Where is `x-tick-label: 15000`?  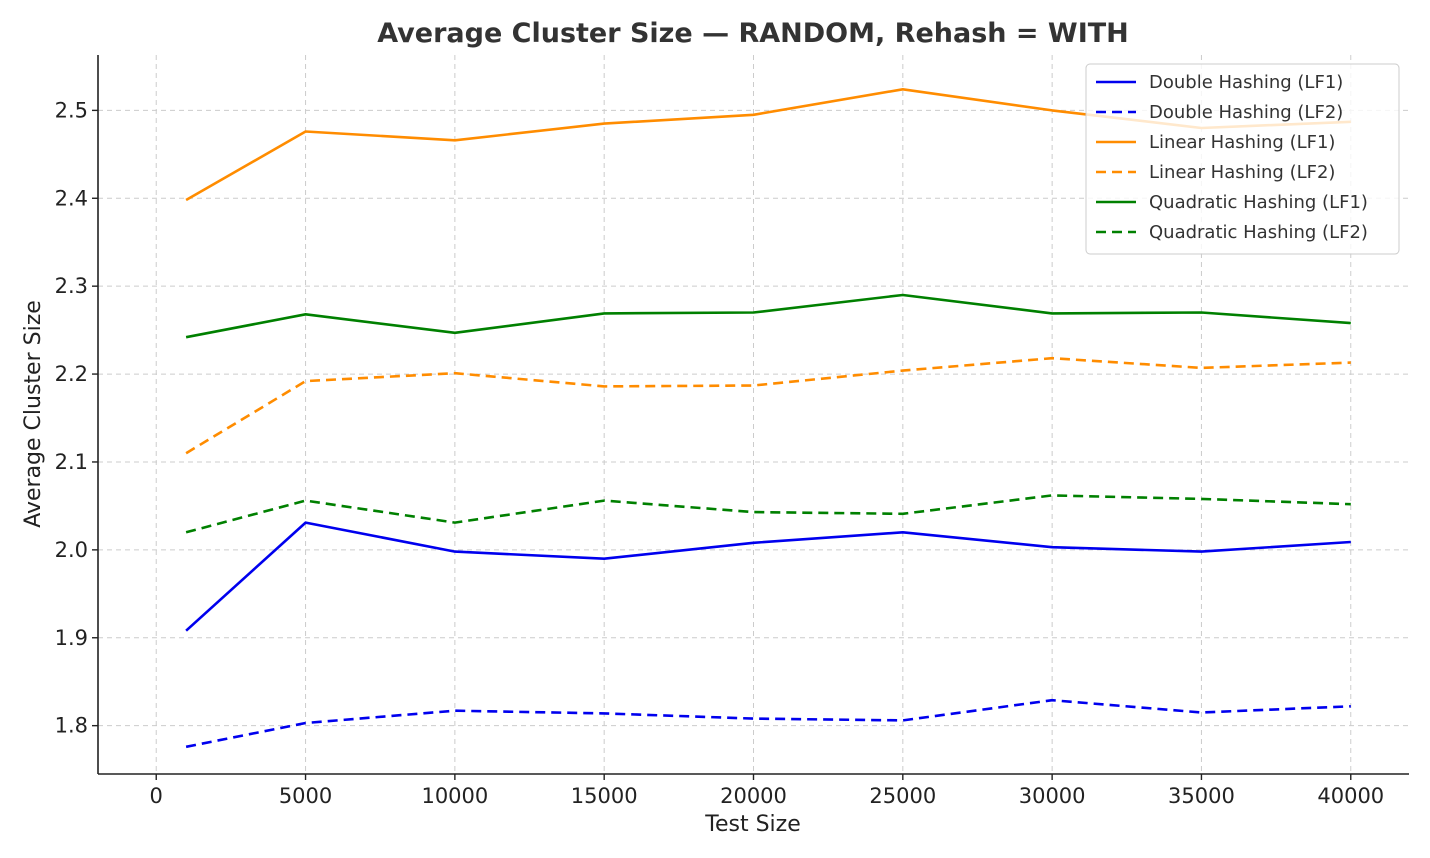
x-tick-label: 15000 is located at coordinates (604, 796).